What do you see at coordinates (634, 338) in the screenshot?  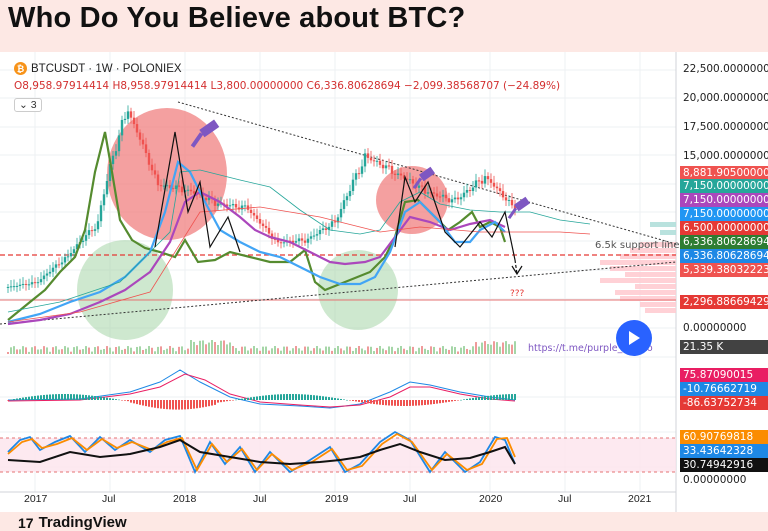 I see `play-button` at bounding box center [634, 338].